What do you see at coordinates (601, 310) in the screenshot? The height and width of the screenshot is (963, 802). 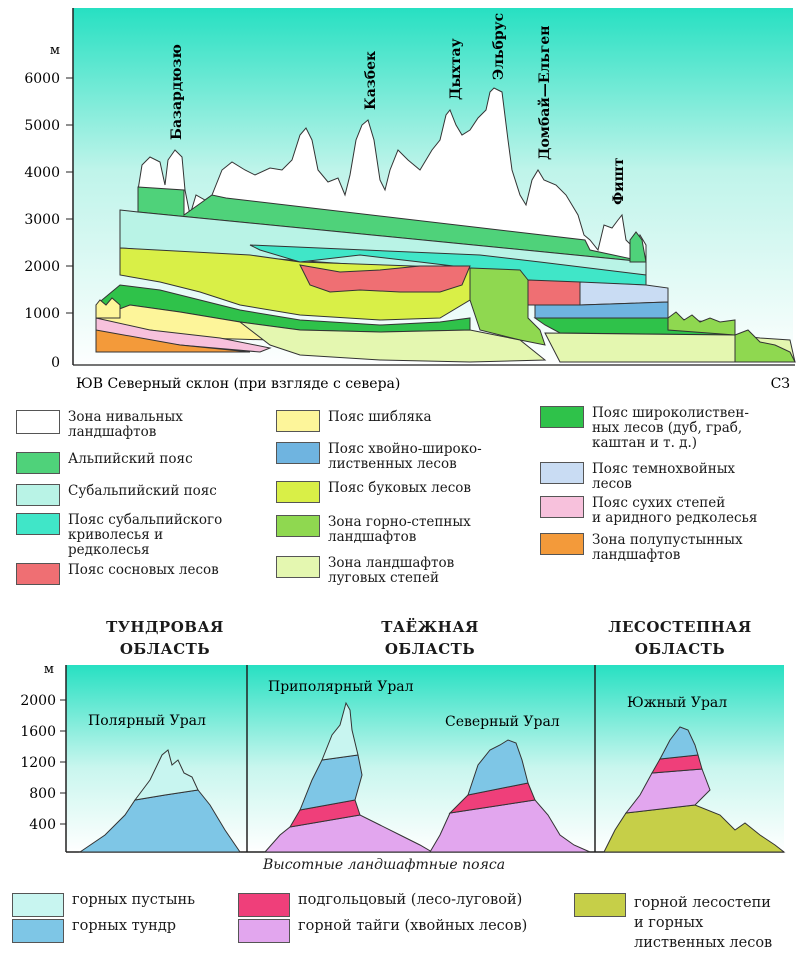 I see `conifer-broadleaf-band` at bounding box center [601, 310].